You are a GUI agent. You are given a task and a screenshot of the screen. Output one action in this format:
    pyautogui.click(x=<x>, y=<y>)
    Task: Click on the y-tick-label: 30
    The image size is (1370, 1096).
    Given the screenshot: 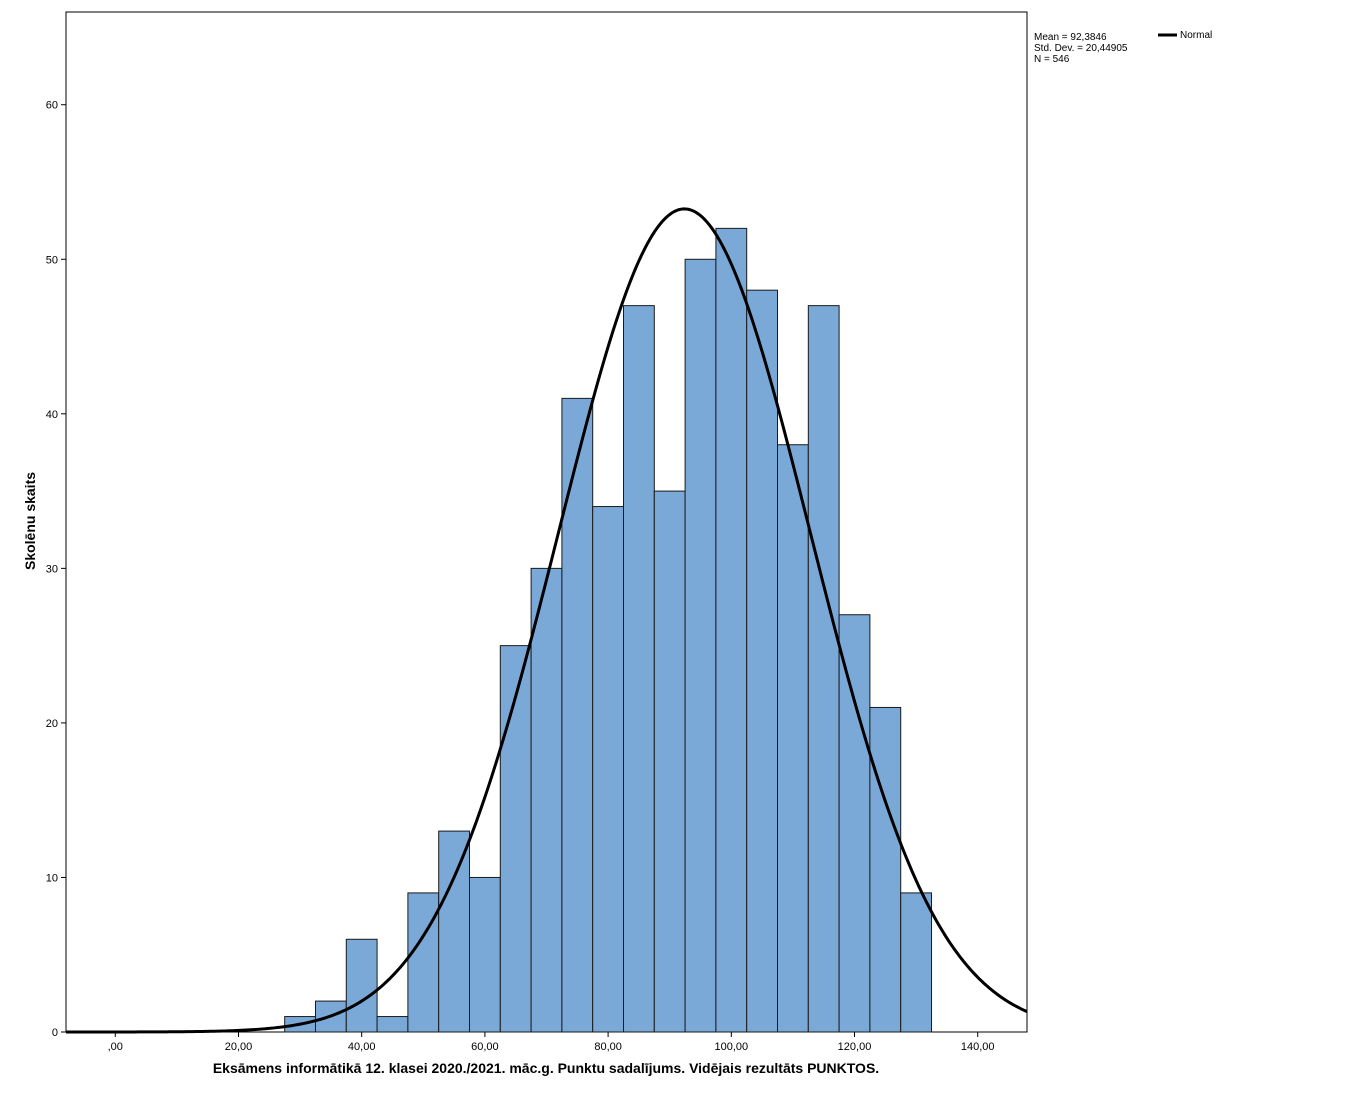 What is the action you would take?
    pyautogui.click(x=52, y=569)
    